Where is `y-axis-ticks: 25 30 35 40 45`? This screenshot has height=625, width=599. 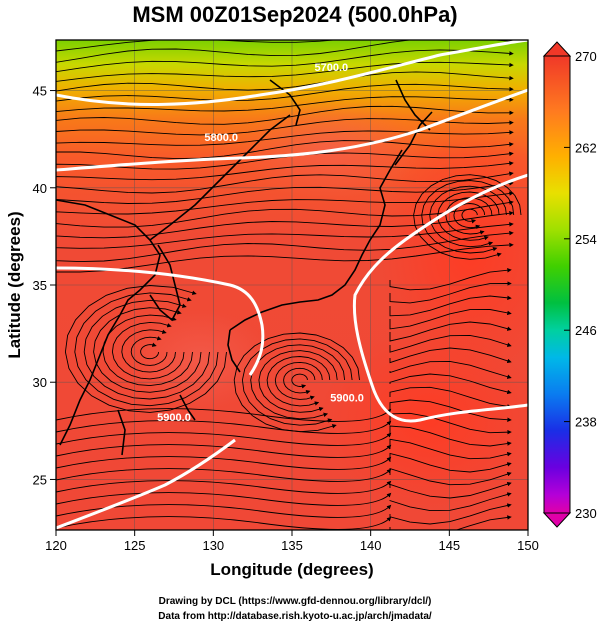
y-axis-ticks: 25 30 35 40 45 is located at coordinates (44, 285).